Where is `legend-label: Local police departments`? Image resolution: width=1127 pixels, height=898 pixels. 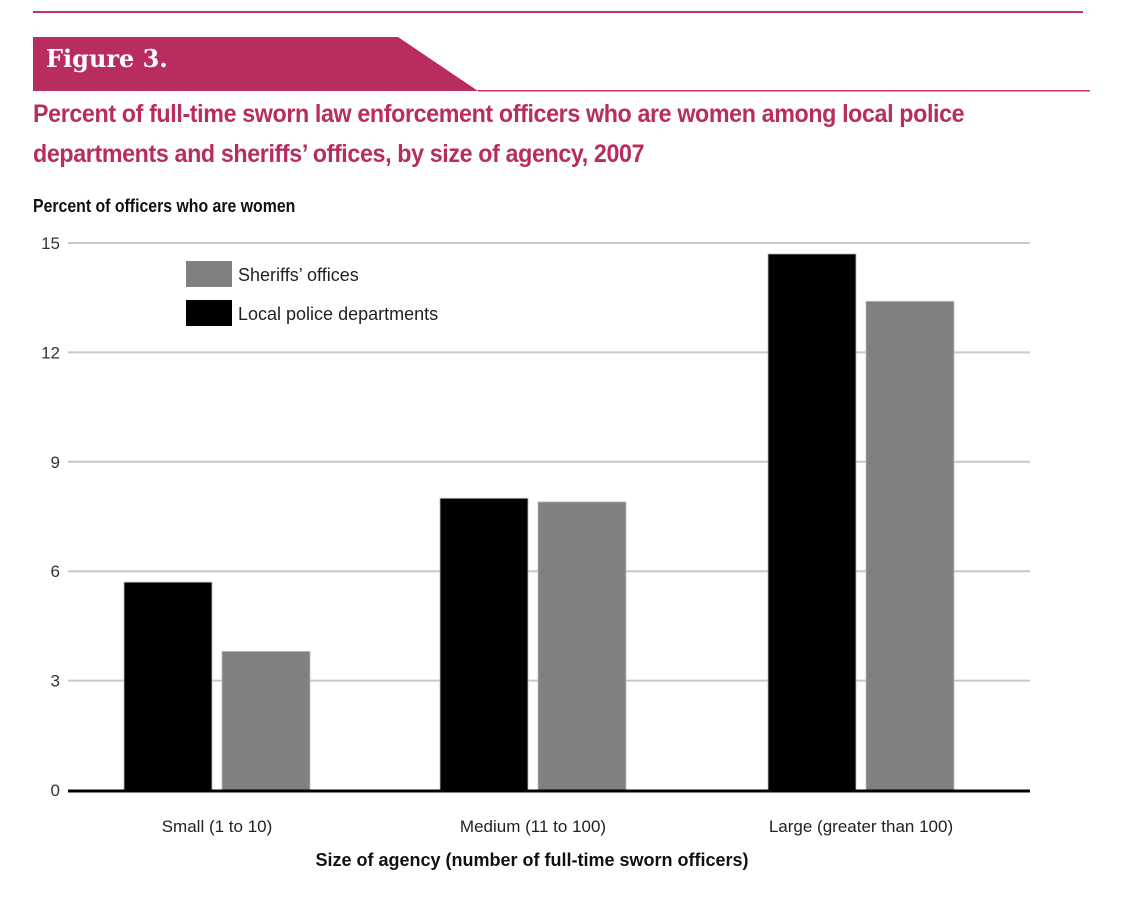 legend-label: Local police departments is located at coordinates (338, 314).